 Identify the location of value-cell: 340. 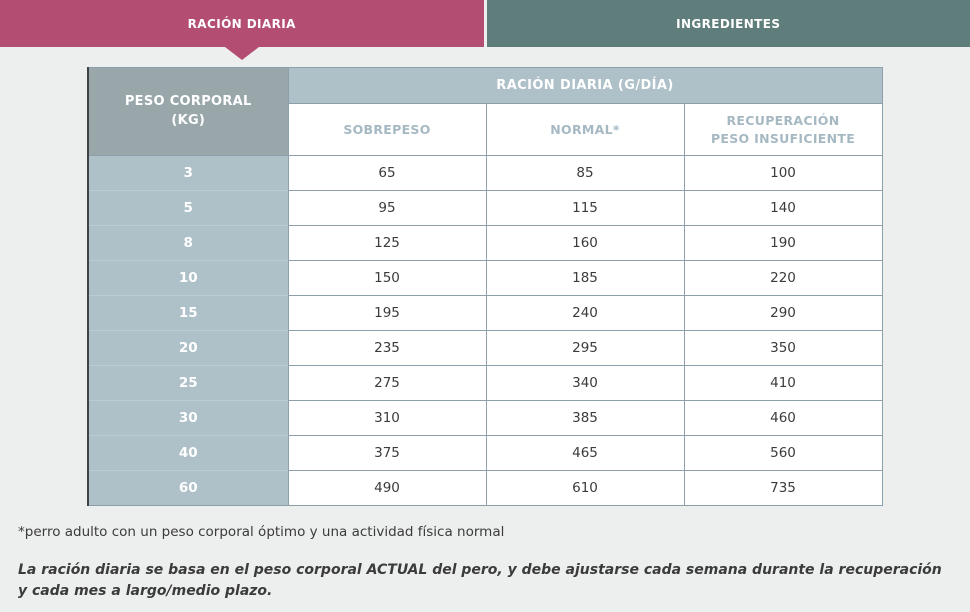
(585, 383).